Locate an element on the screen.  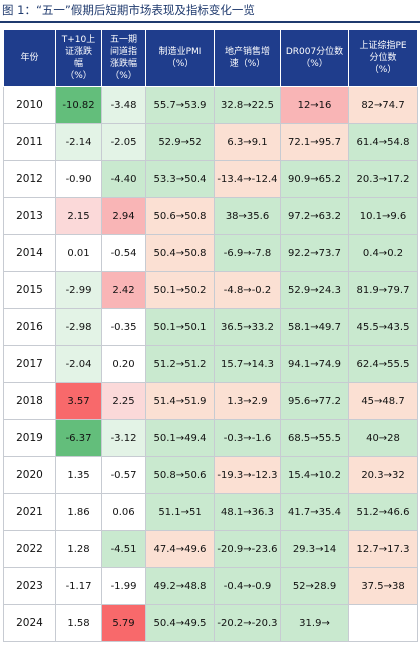
pe-percentile-cell: 20.3→17.2 is located at coordinates (383, 179).